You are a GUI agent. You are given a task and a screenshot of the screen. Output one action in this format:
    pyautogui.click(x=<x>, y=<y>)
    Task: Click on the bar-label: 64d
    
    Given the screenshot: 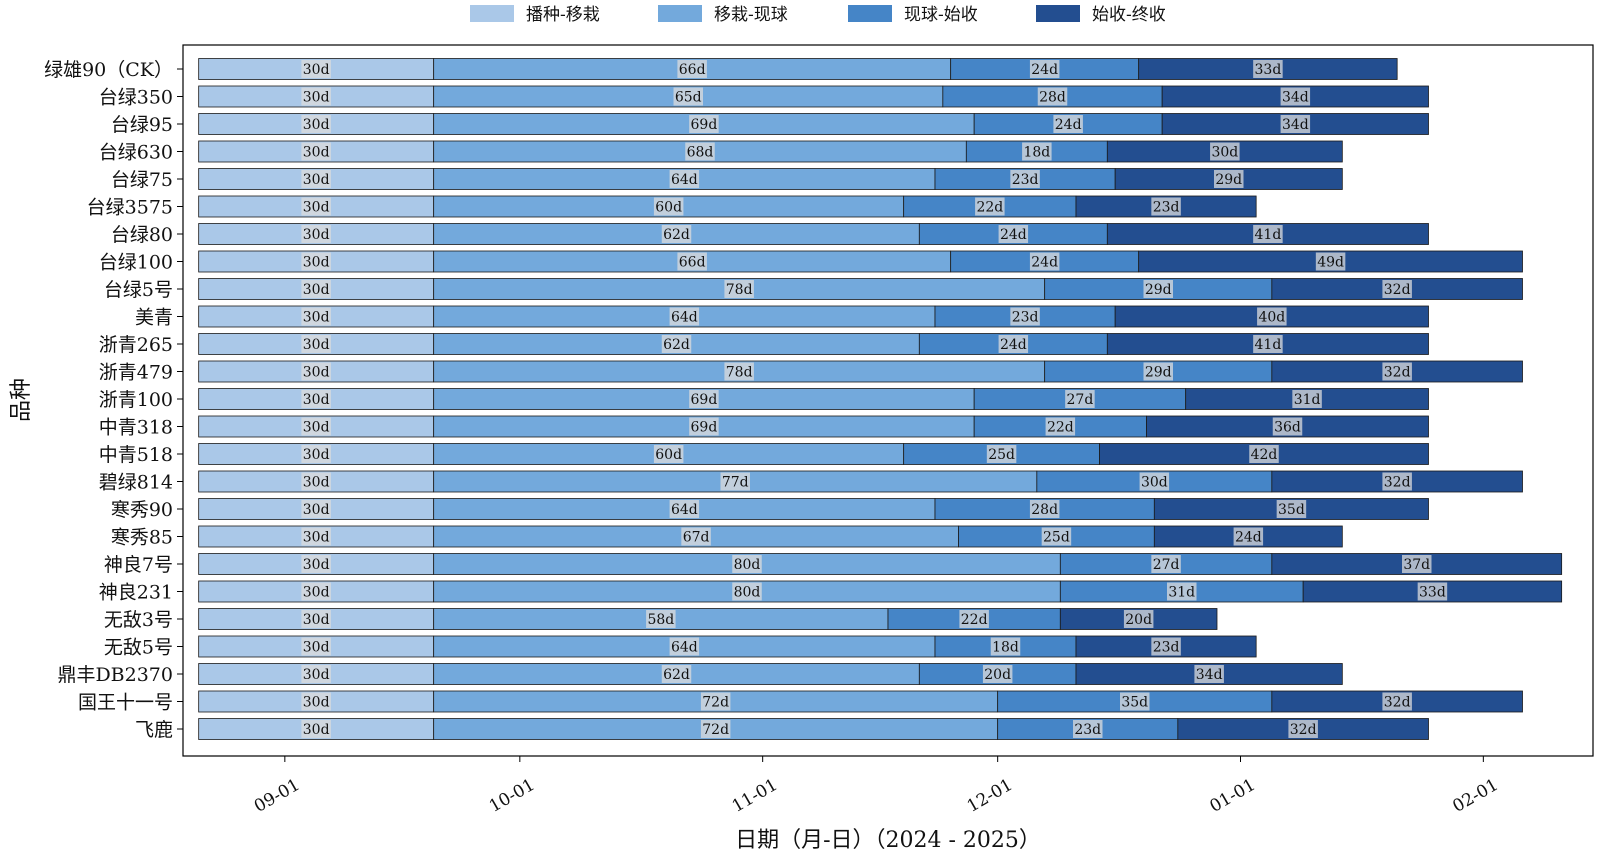 What is the action you would take?
    pyautogui.click(x=684, y=510)
    